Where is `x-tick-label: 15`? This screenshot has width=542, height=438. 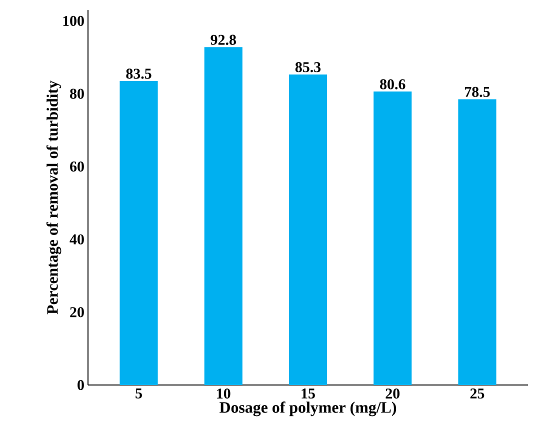
x-tick-label: 15 is located at coordinates (308, 393).